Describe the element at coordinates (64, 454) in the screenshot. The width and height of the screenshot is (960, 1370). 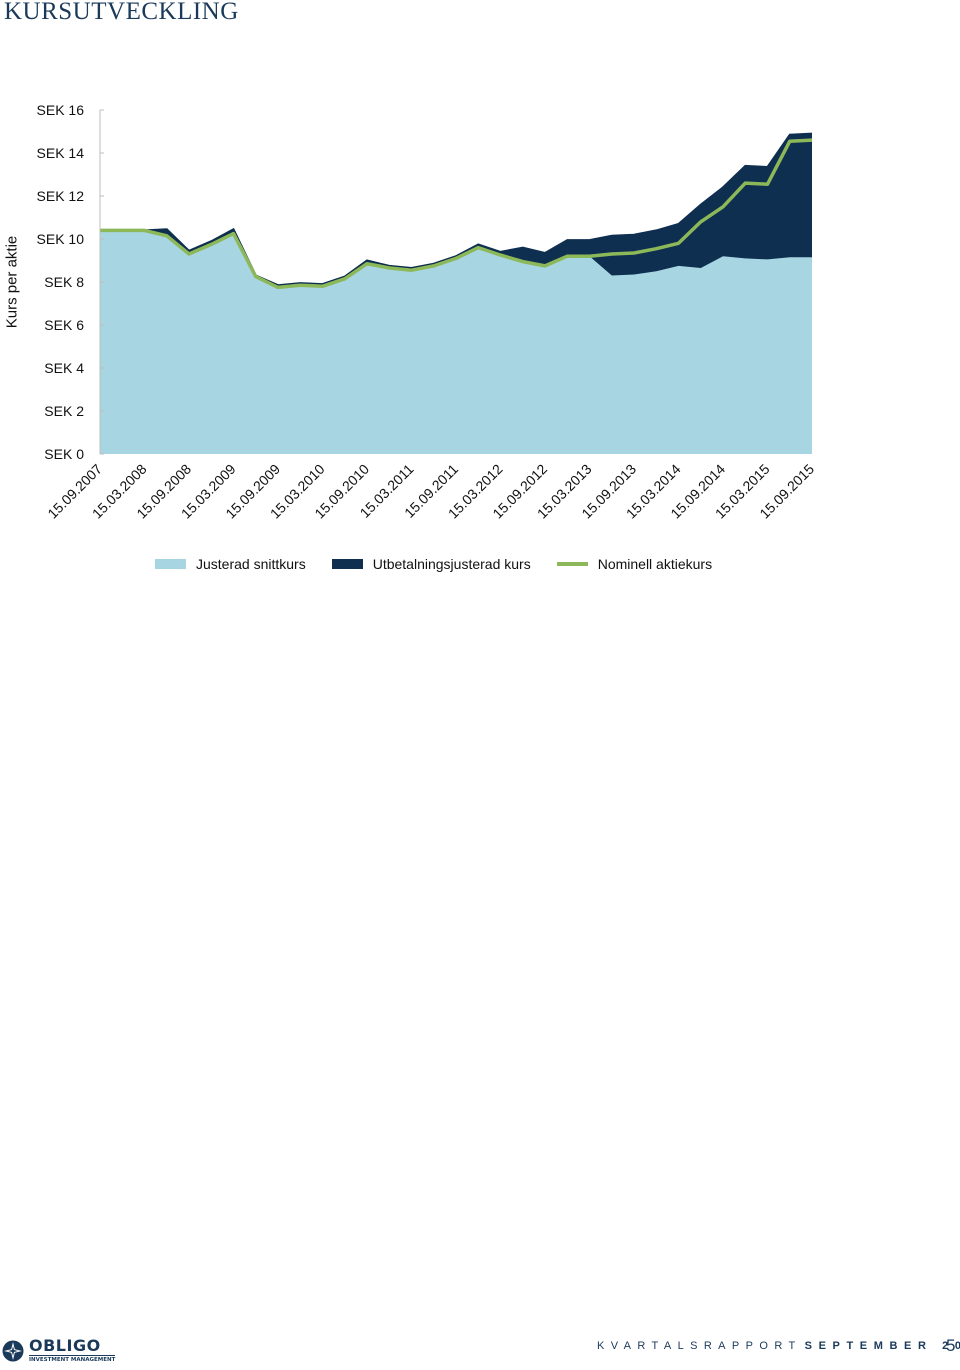
I see `y-tick-label: SEK 0` at that location.